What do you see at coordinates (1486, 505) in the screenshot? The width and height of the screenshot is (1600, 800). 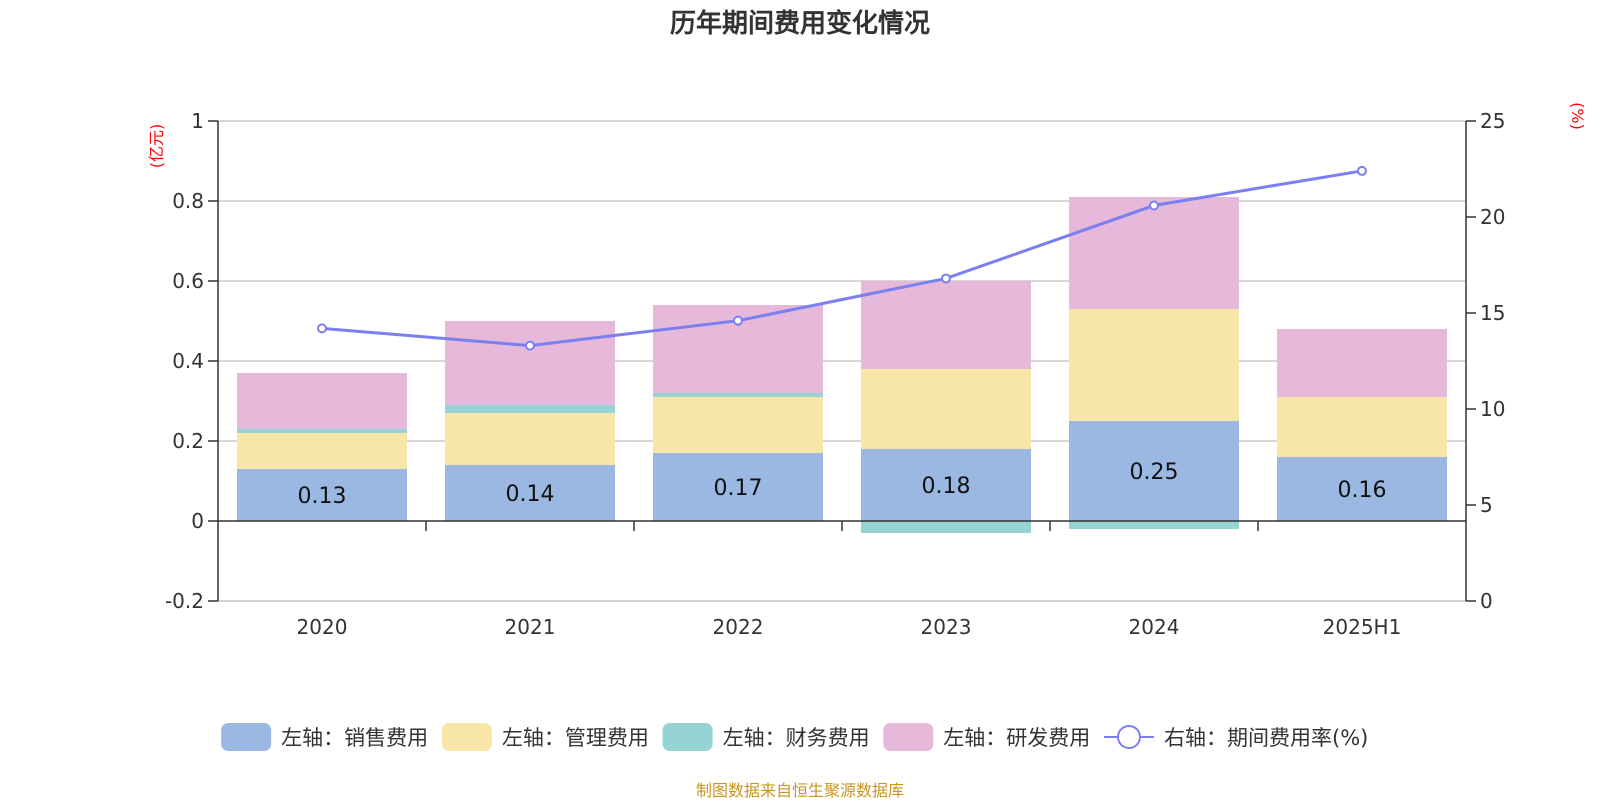 I see `right-tick-label: 5` at bounding box center [1486, 505].